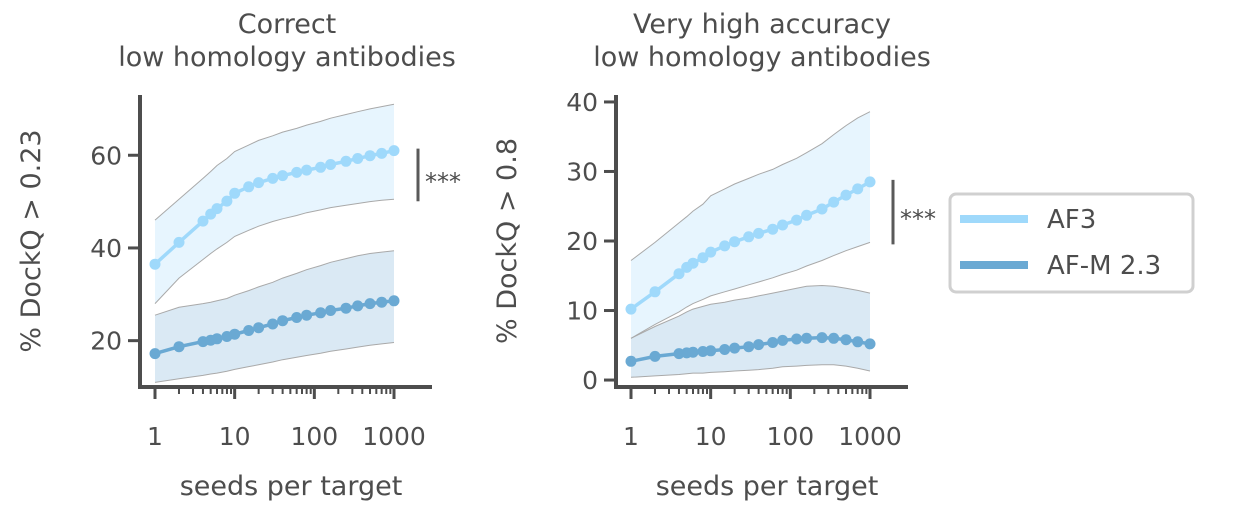  What do you see at coordinates (1071, 220) in the screenshot?
I see `legend-label: AF3` at bounding box center [1071, 220].